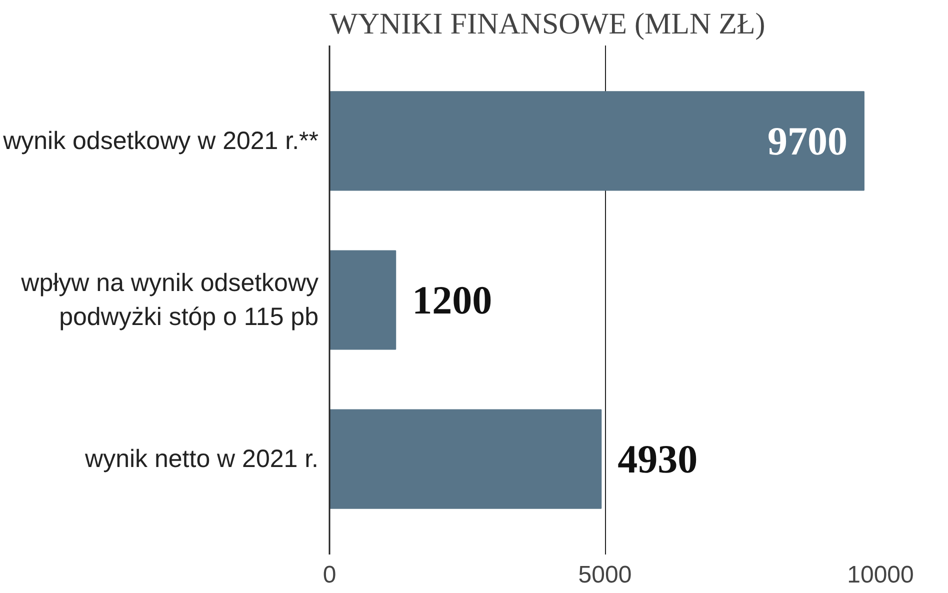  I want to click on data-label: 9700, so click(807, 141).